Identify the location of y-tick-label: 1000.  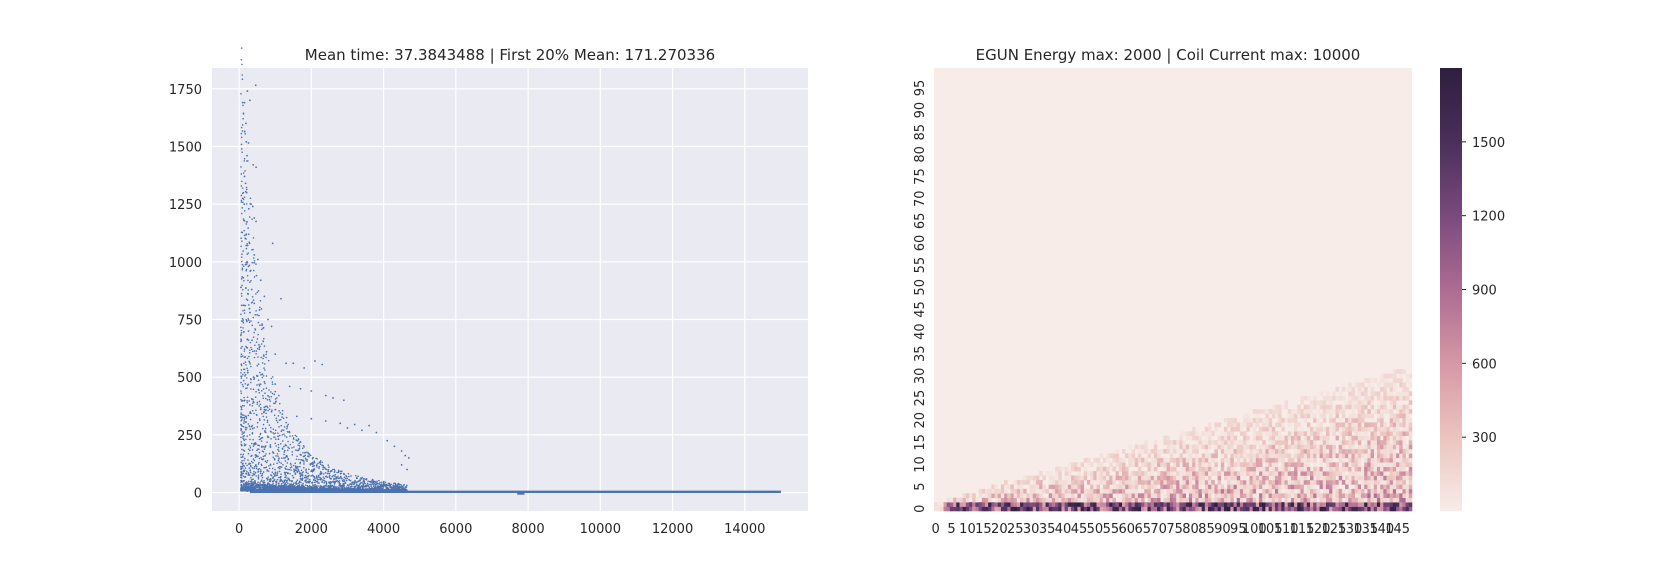
(185, 263).